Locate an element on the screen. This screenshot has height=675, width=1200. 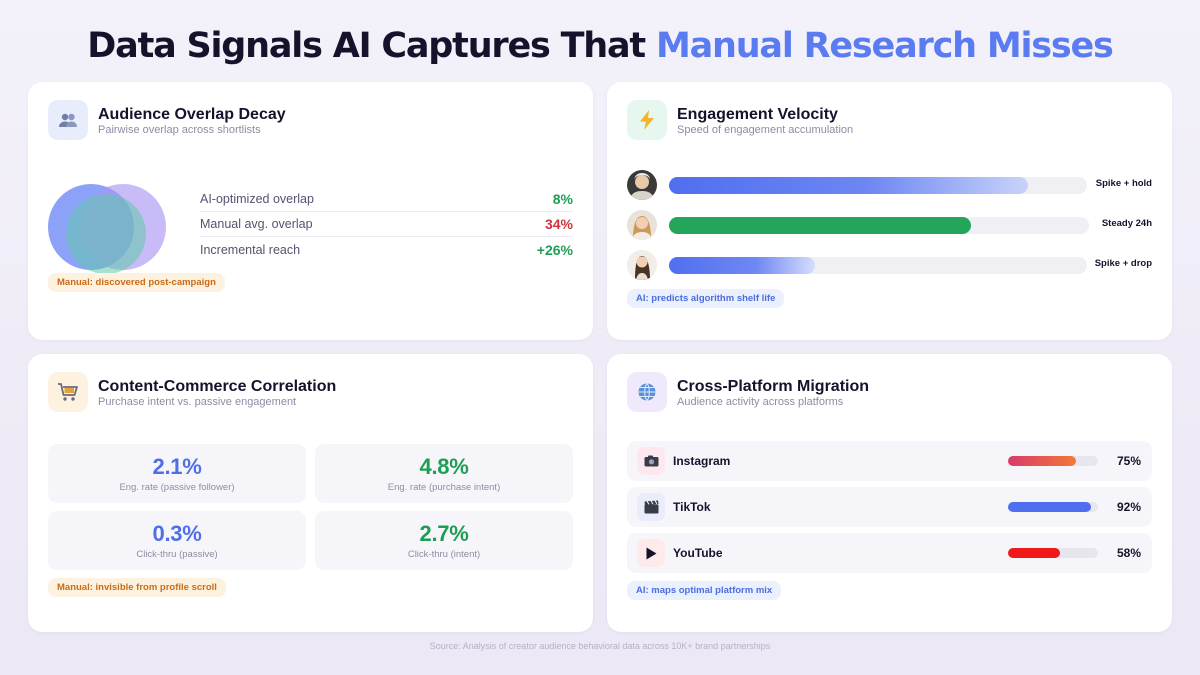
clapper-icon is located at coordinates (651, 507).